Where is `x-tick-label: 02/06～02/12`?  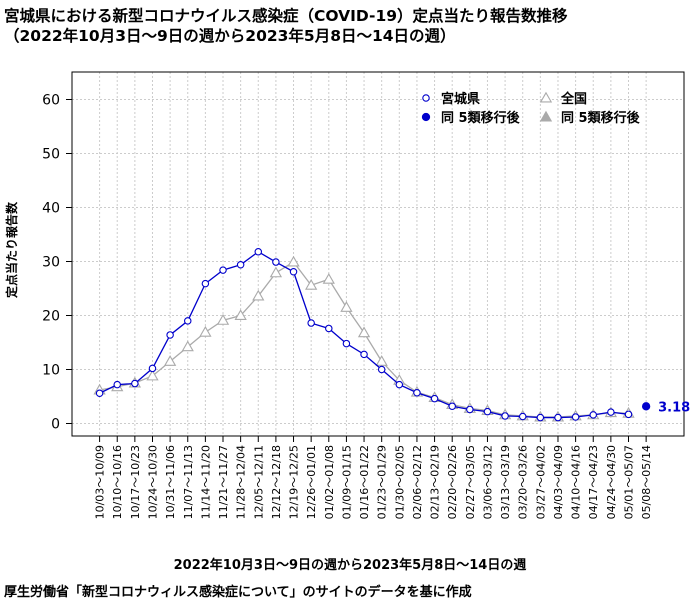
x-tick-label: 02/06～02/12 is located at coordinates (417, 482).